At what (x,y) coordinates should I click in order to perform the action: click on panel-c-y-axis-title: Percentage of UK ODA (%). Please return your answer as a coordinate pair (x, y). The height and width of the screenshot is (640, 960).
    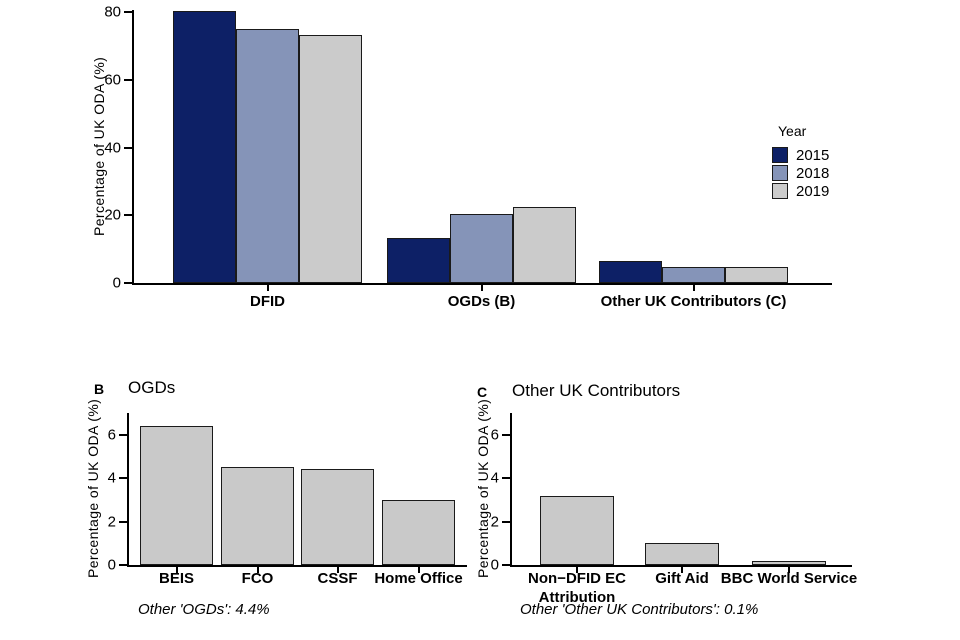
    Looking at the image, I should click on (483, 488).